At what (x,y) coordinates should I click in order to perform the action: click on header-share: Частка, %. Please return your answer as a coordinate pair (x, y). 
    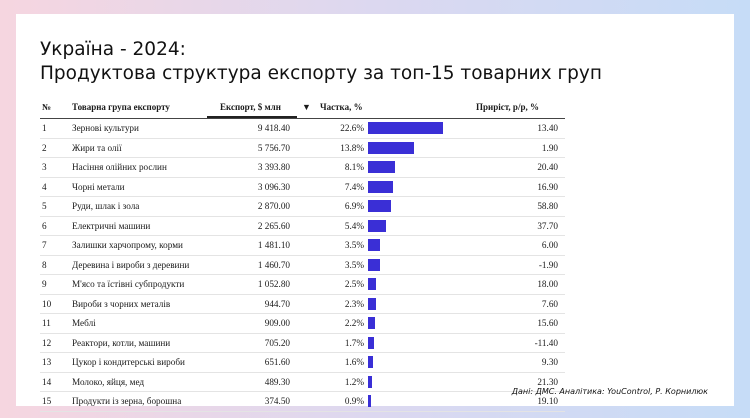
    Looking at the image, I should click on (341, 107).